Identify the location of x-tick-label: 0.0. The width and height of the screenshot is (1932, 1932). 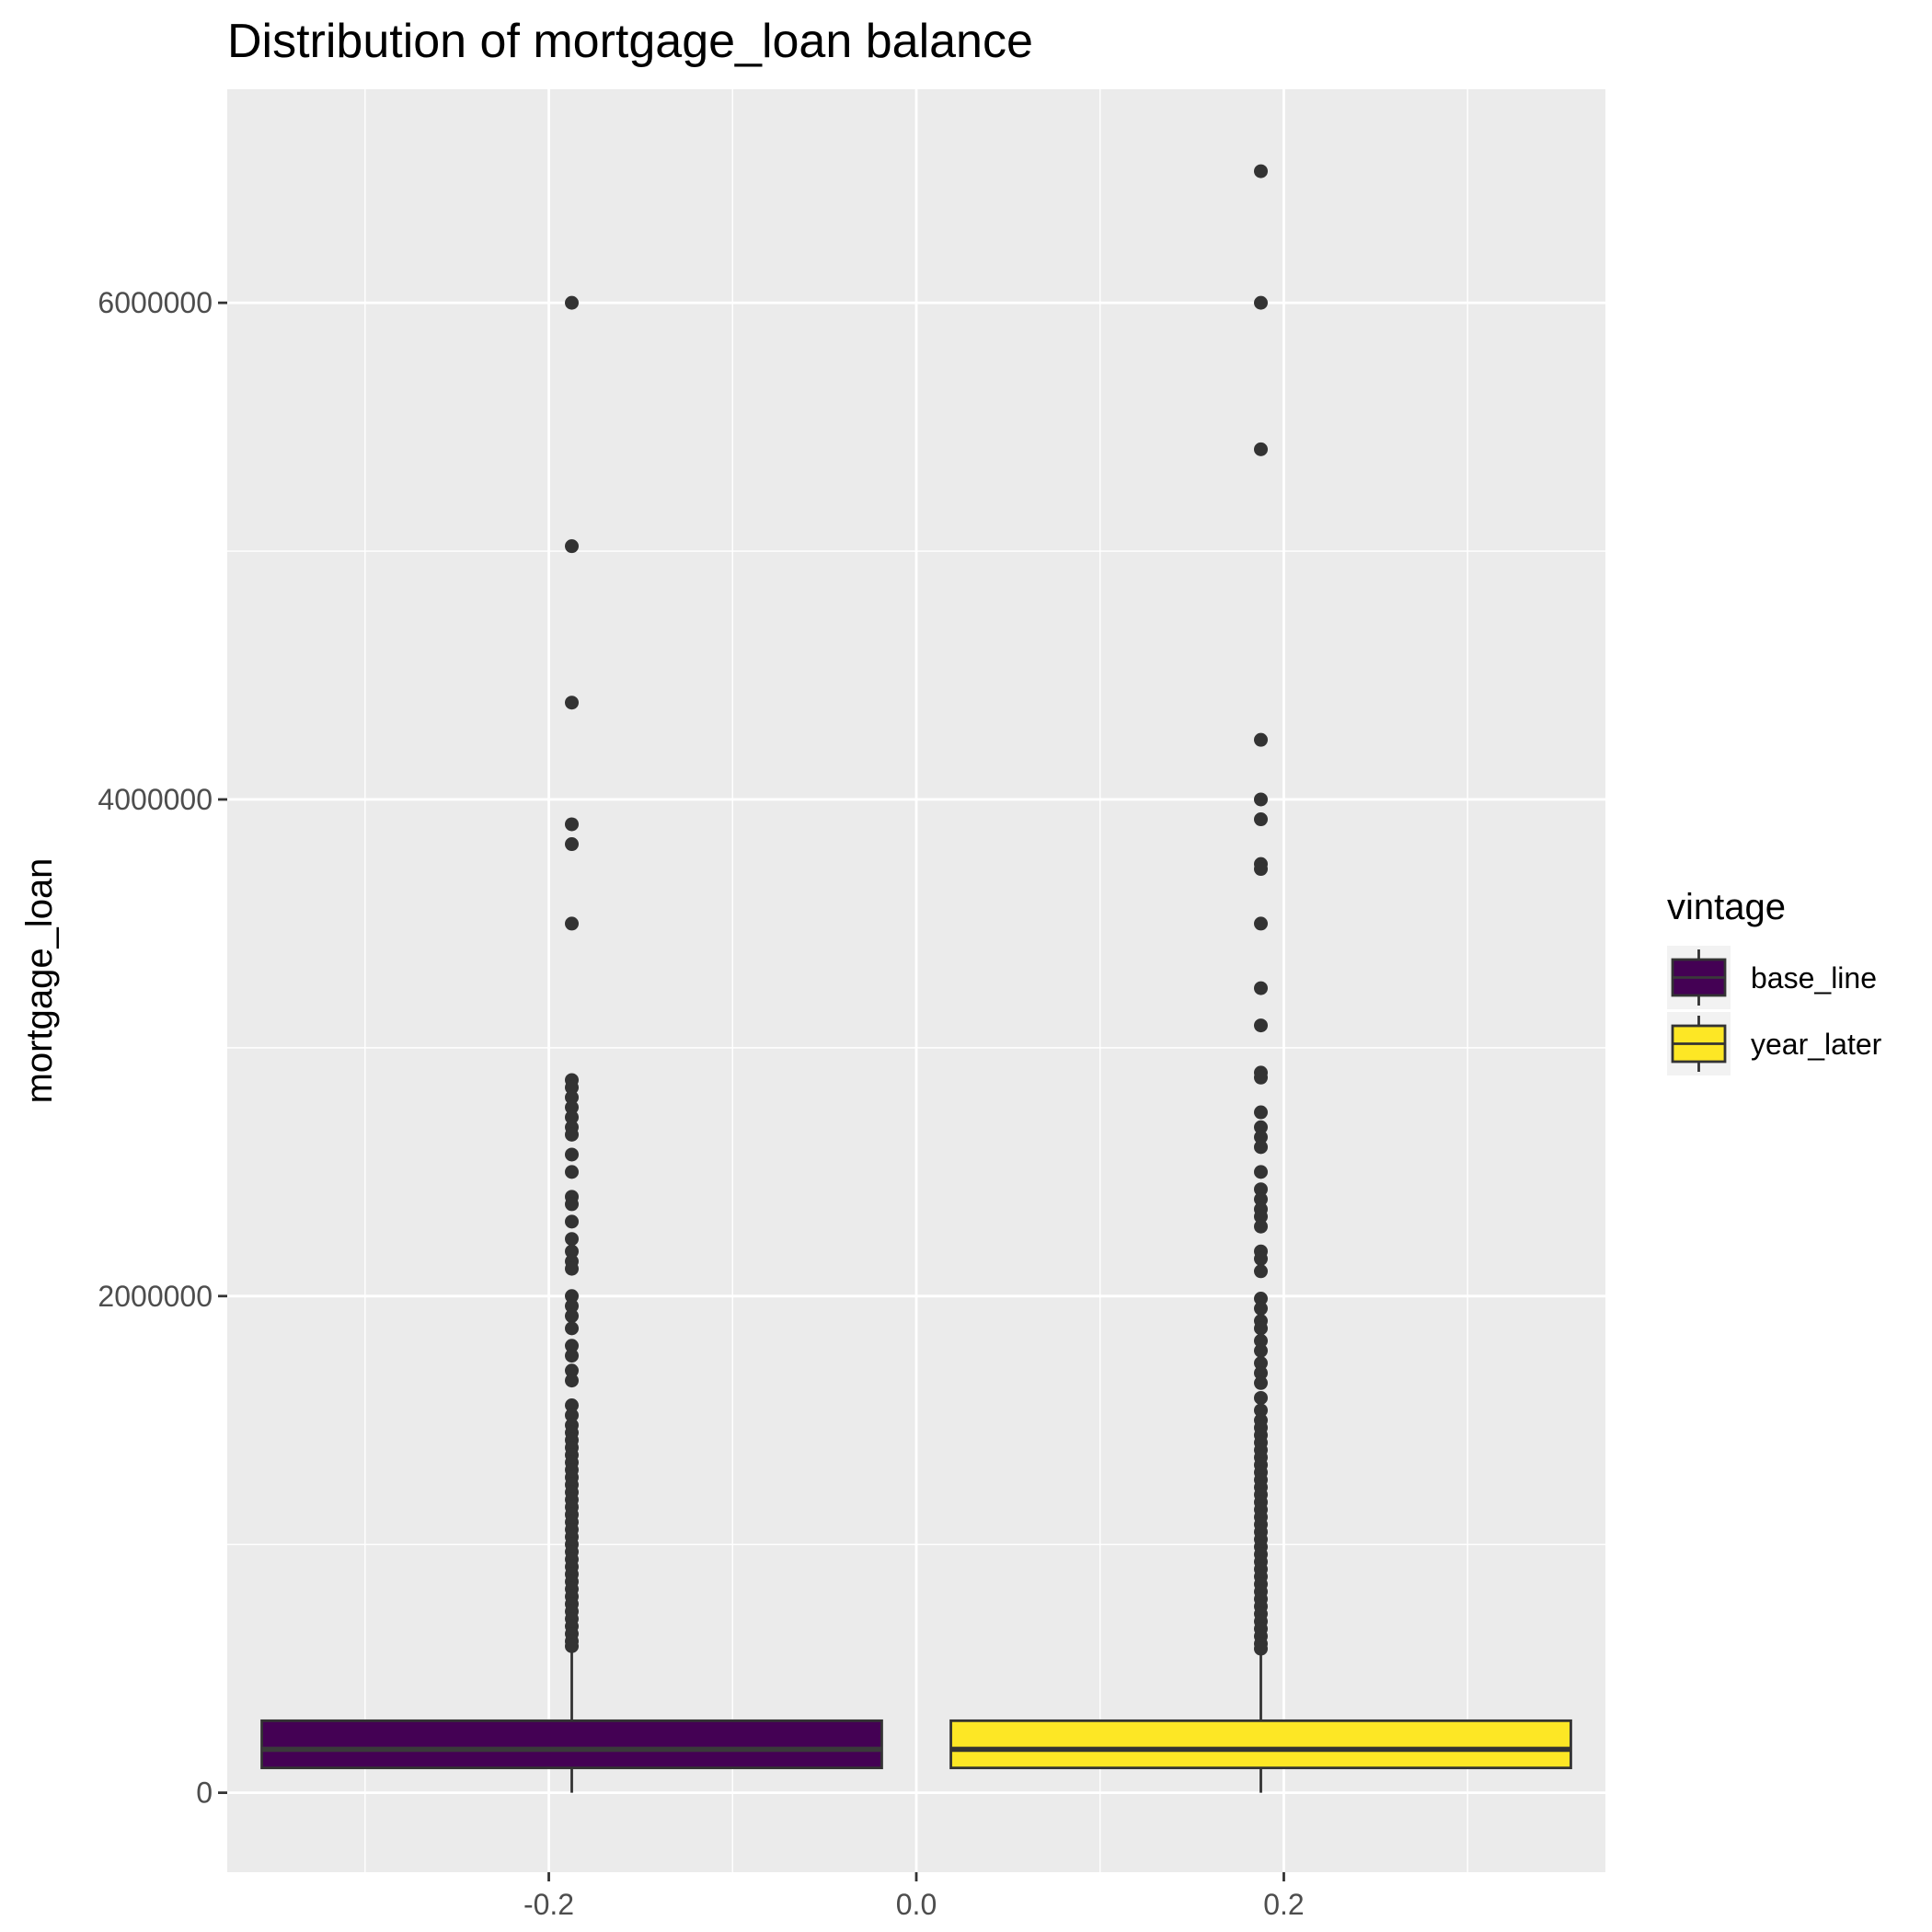
(916, 1905).